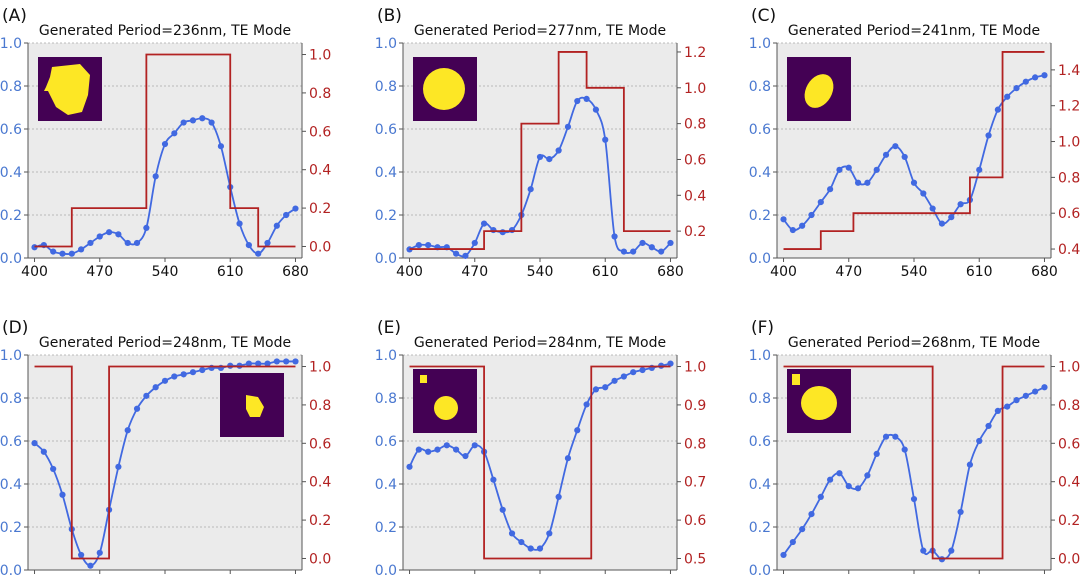 This screenshot has height=577, width=1080. What do you see at coordinates (320, 132) in the screenshot?
I see `right-tick-label: 0.6` at bounding box center [320, 132].